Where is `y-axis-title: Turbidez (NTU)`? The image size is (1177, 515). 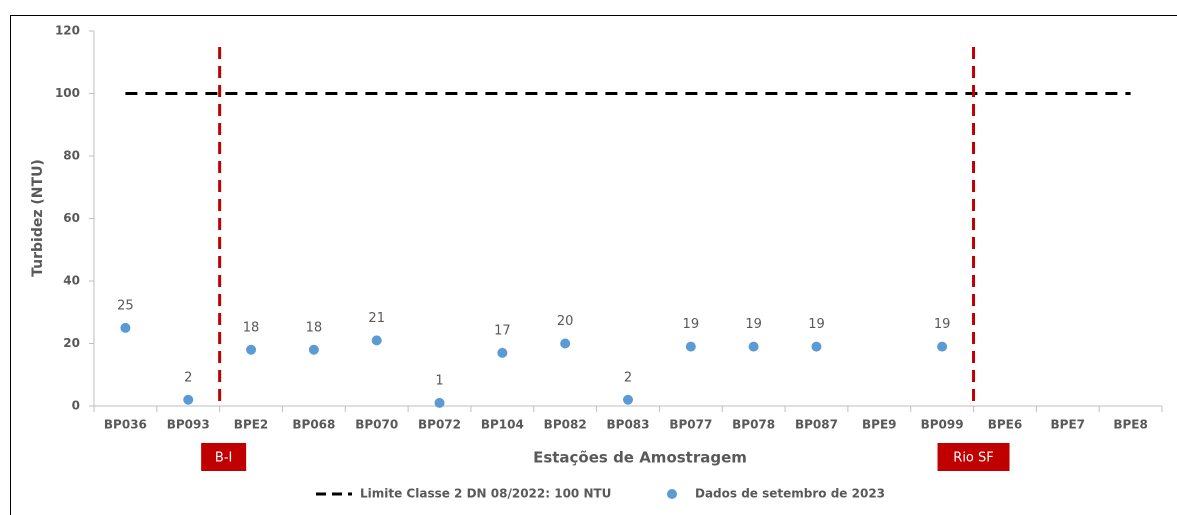 y-axis-title: Turbidez (NTU) is located at coordinates (38, 218).